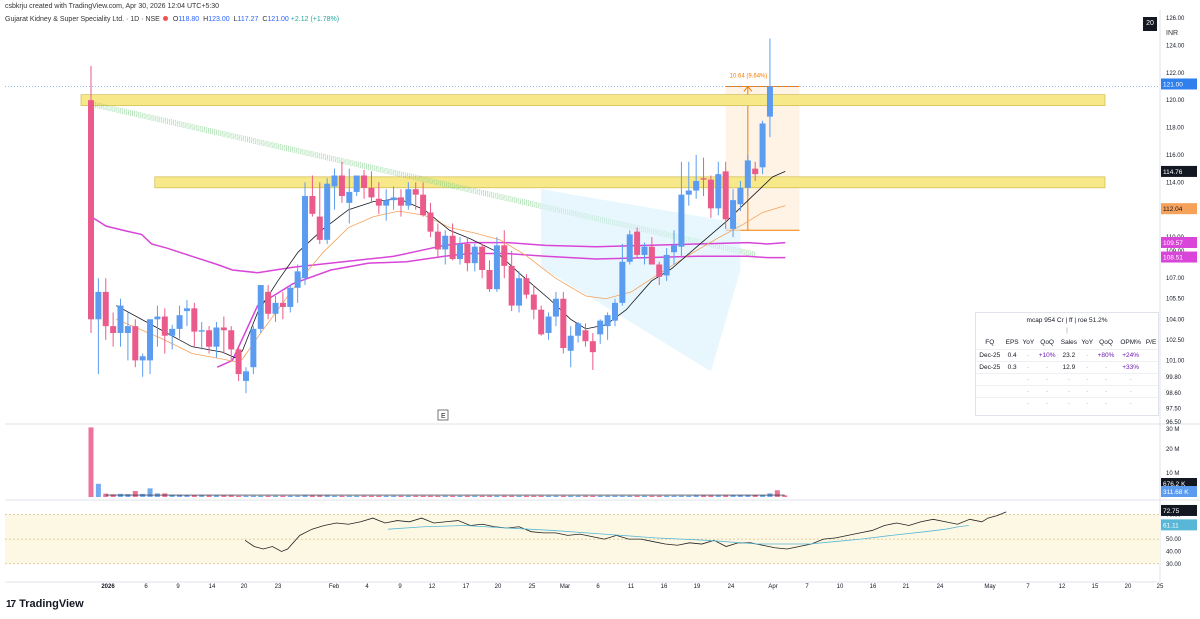 The height and width of the screenshot is (619, 1200). I want to click on low-label: L, so click(235, 19).